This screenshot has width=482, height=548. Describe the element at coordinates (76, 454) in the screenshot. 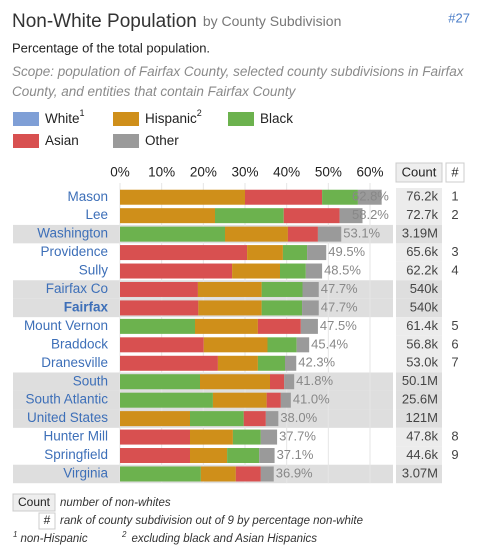

I see `category-label: Springfield` at that location.